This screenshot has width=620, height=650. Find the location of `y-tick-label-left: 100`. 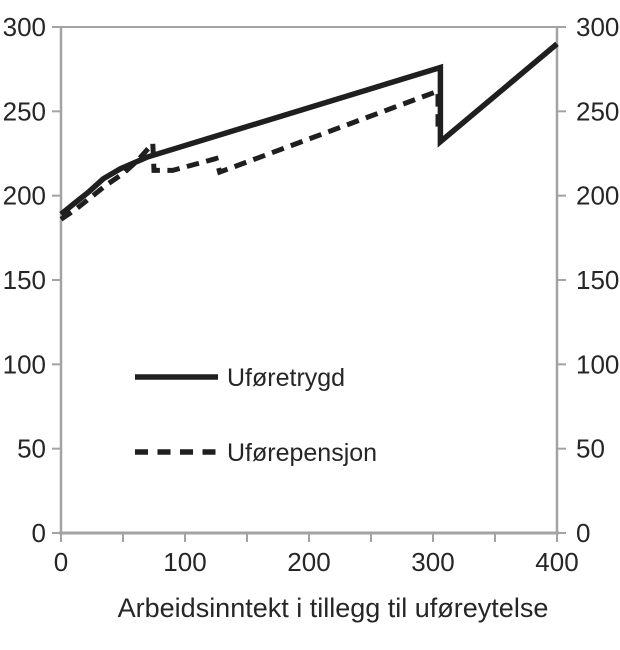

y-tick-label-left: 100 is located at coordinates (24, 364).